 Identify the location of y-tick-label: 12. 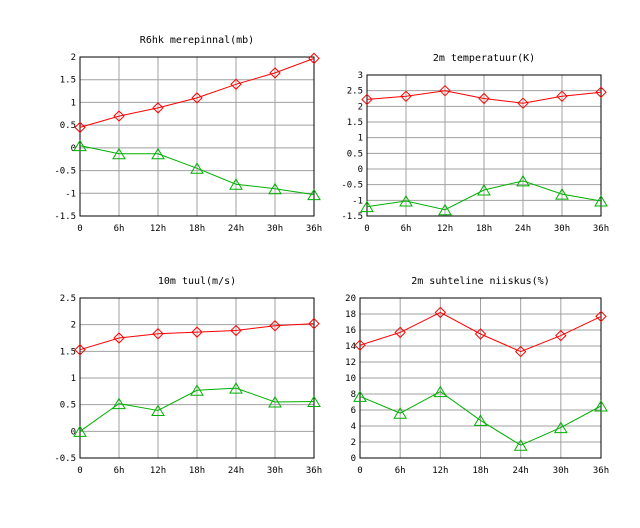
(350, 363).